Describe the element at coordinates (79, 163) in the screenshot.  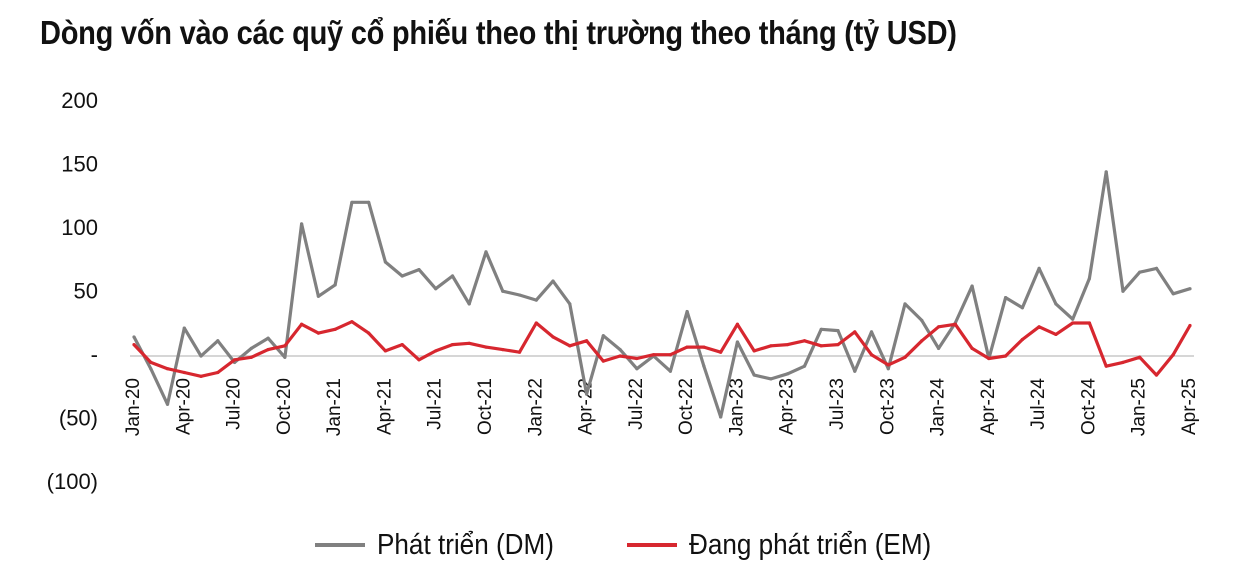
I see `y-tick-label: 150` at that location.